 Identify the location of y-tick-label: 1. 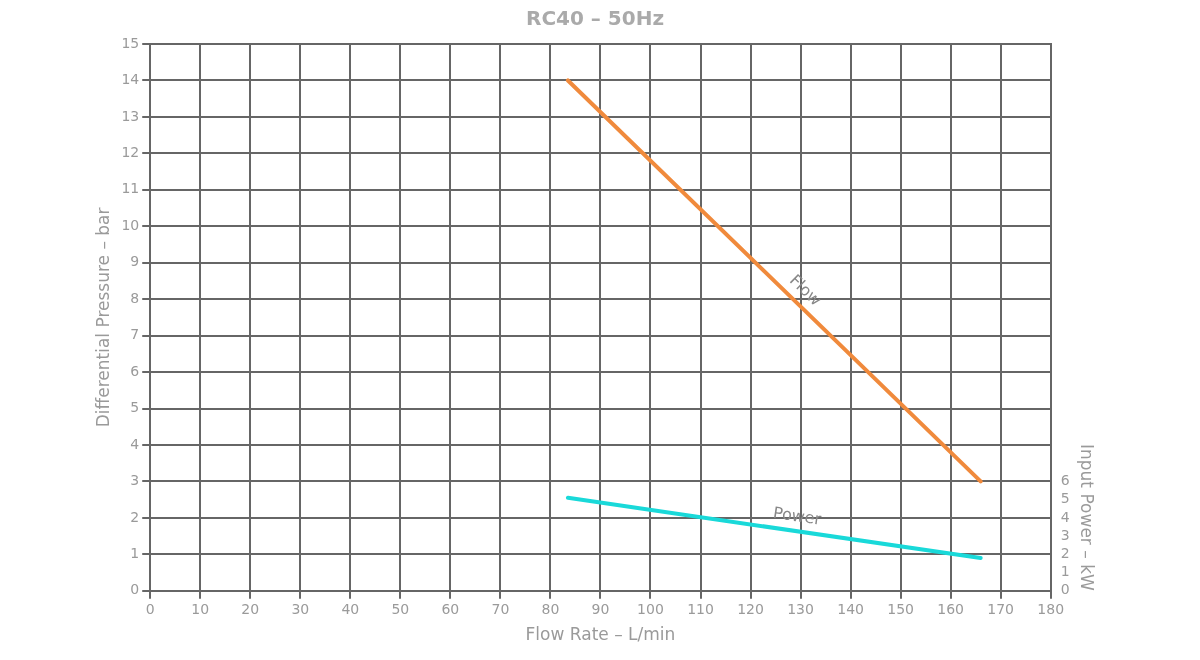
(135, 552).